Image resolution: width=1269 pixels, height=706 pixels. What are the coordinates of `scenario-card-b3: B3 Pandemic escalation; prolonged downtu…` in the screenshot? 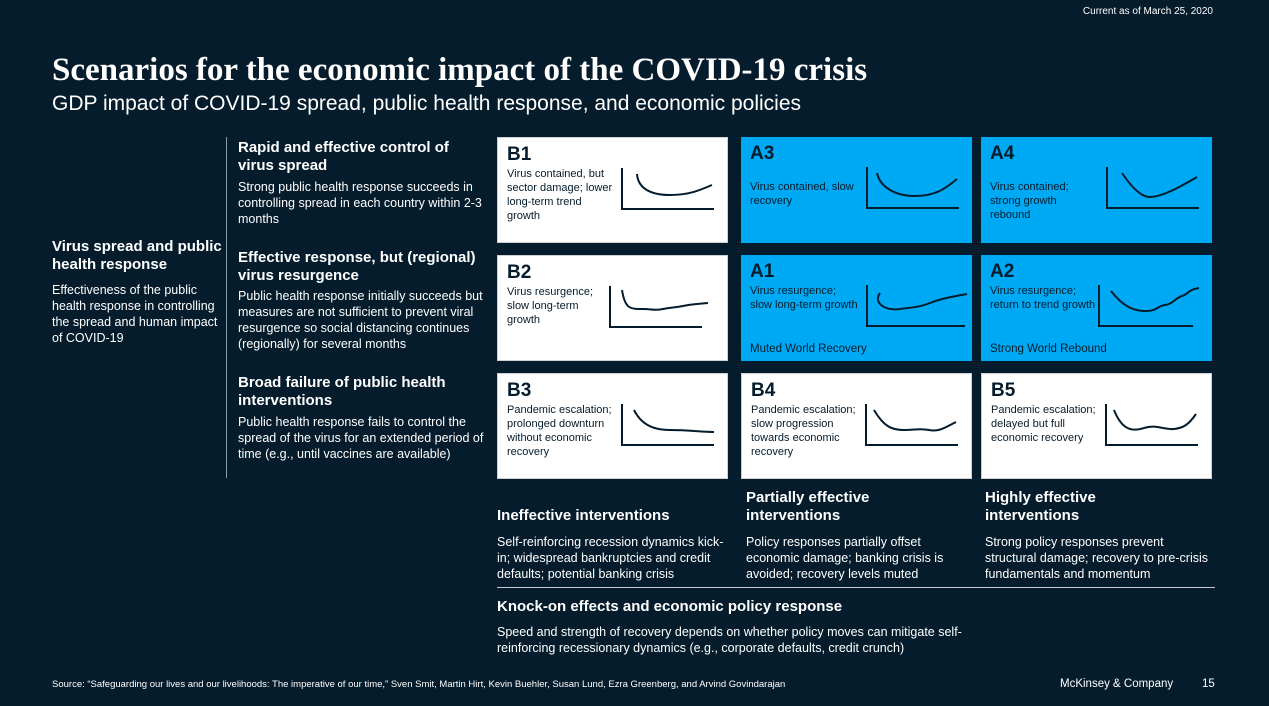 It's located at (612, 426).